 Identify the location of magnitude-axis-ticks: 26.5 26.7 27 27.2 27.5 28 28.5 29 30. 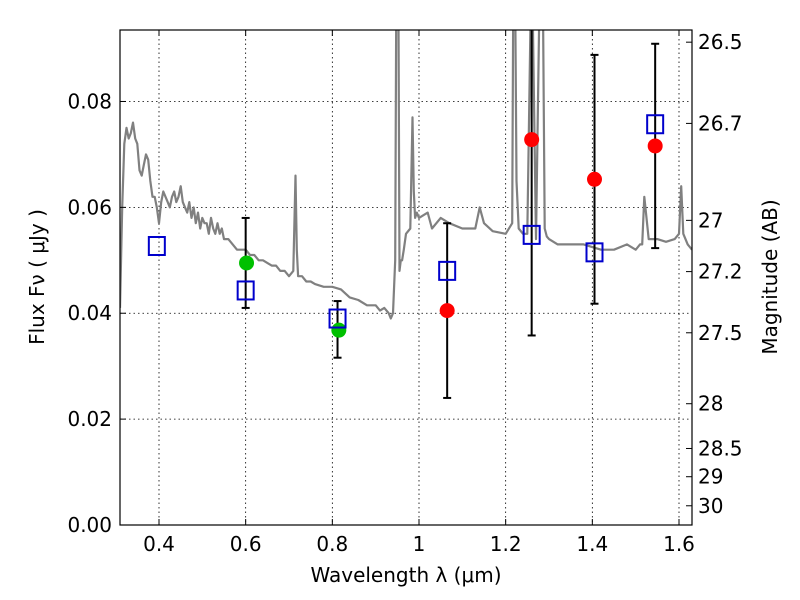
(714, 274).